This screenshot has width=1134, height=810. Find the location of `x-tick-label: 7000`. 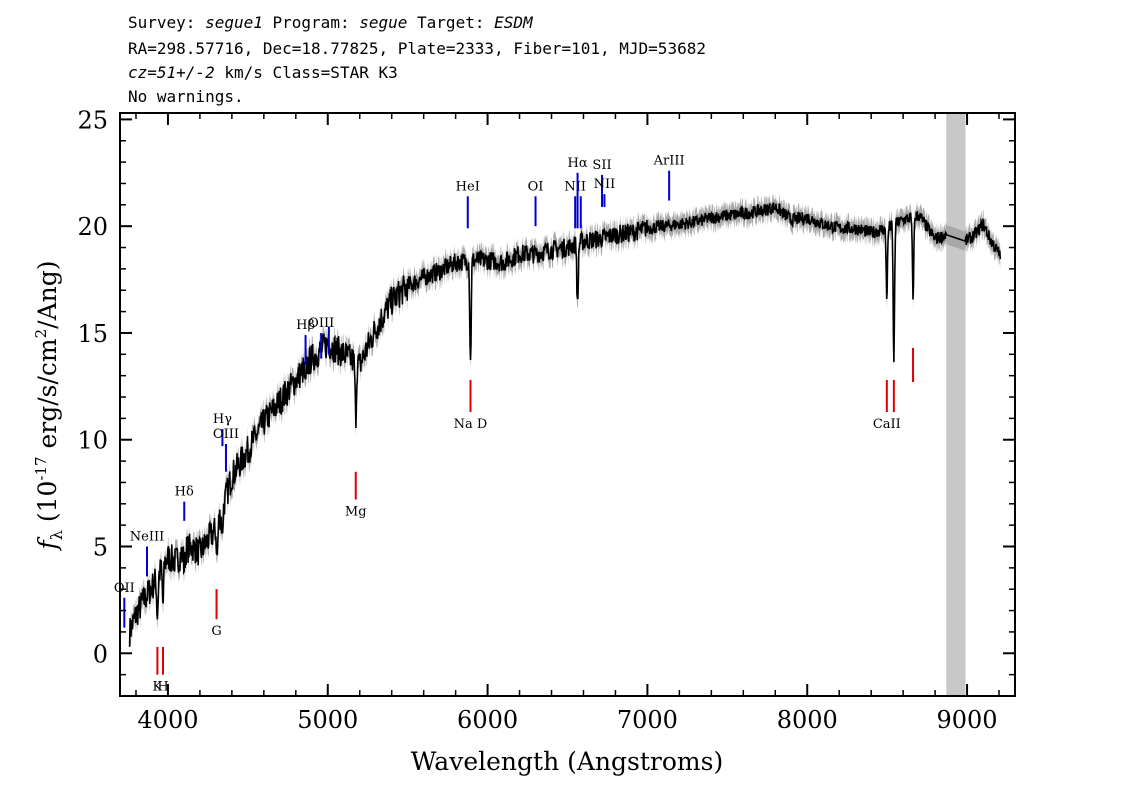

x-tick-label: 7000 is located at coordinates (647, 720).